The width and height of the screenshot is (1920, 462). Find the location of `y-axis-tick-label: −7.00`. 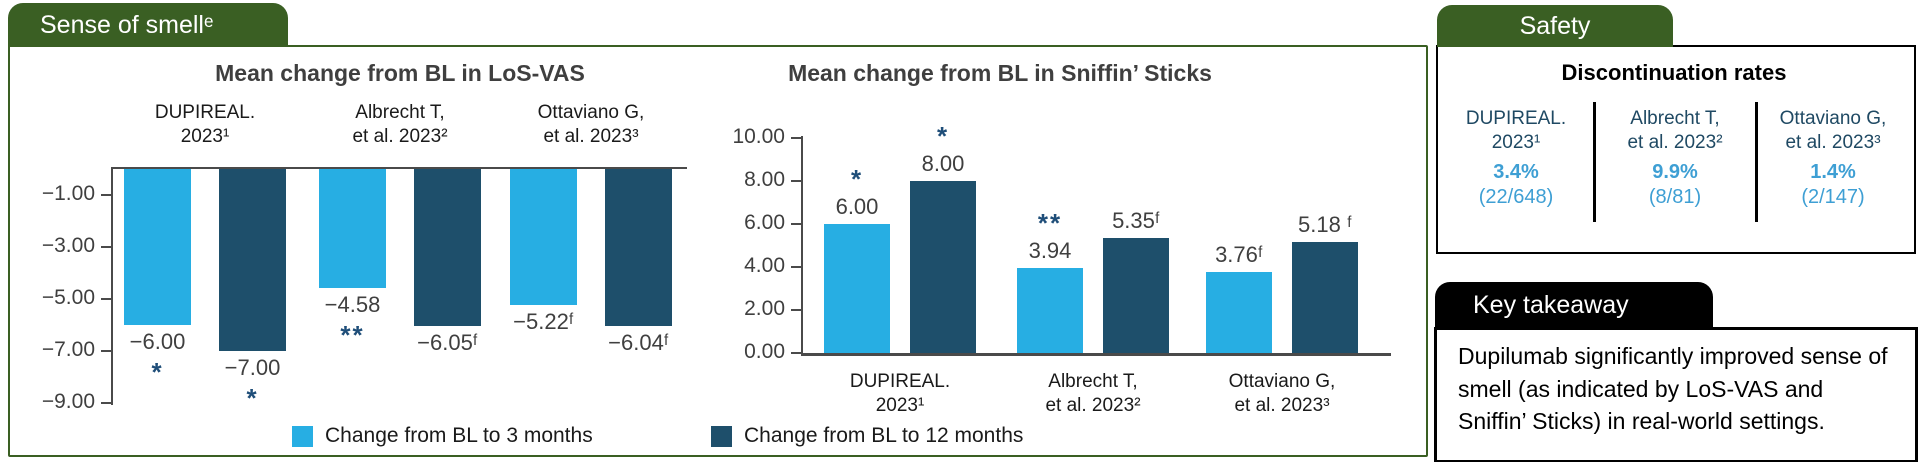

y-axis-tick-label: −7.00 is located at coordinates (68, 349).